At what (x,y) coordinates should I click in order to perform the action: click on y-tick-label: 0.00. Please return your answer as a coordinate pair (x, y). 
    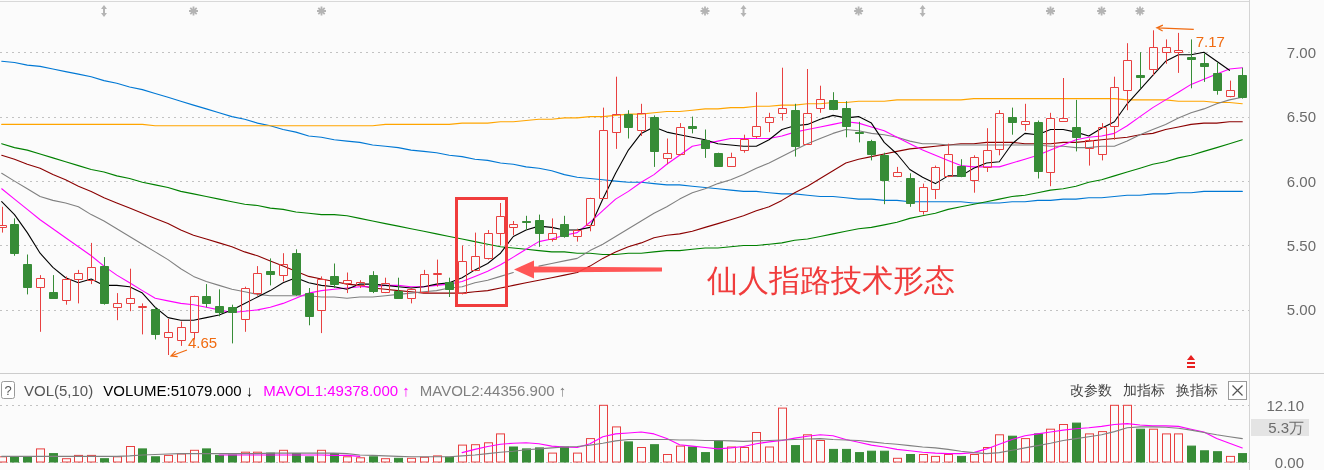
    Looking at the image, I should click on (1289, 461).